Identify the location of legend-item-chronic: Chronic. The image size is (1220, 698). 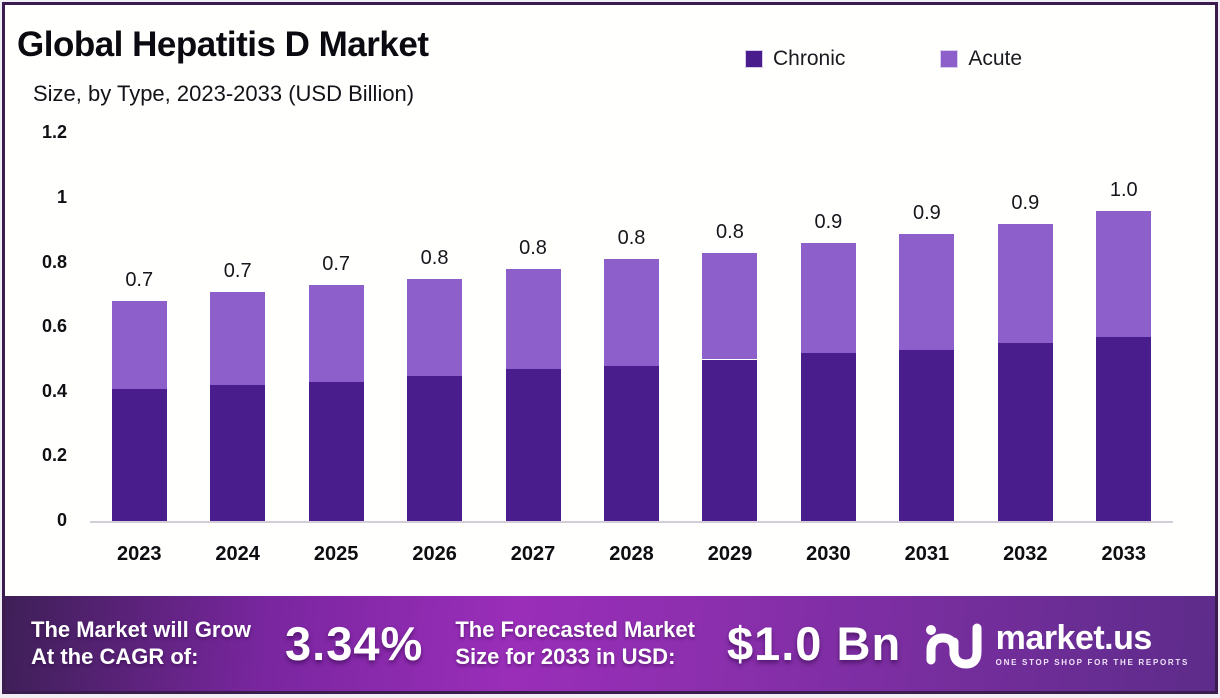
(795, 59).